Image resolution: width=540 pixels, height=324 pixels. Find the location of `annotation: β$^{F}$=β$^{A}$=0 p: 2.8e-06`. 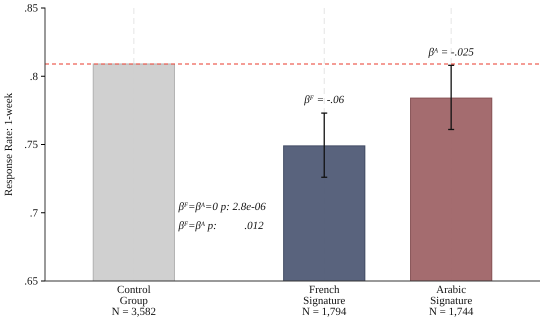

annotation: β$^{F}$=β$^{A}$=0 p: 2.8e-06 is located at coordinates (221, 207).